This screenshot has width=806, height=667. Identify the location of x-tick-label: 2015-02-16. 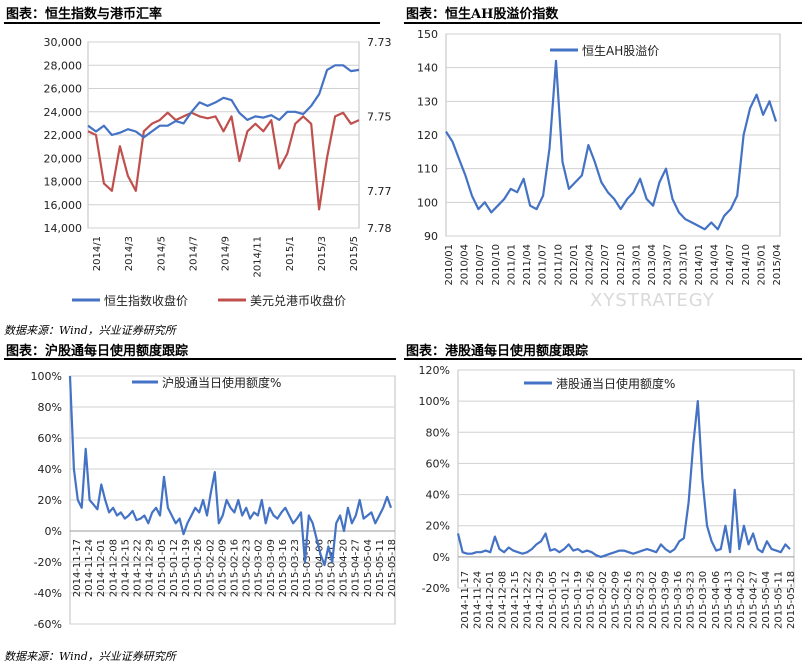
(628, 600).